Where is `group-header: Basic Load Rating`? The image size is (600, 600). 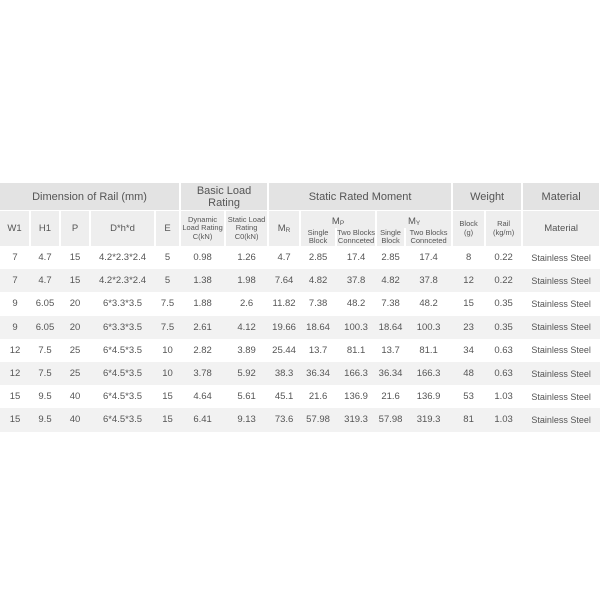 group-header: Basic Load Rating is located at coordinates (225, 197).